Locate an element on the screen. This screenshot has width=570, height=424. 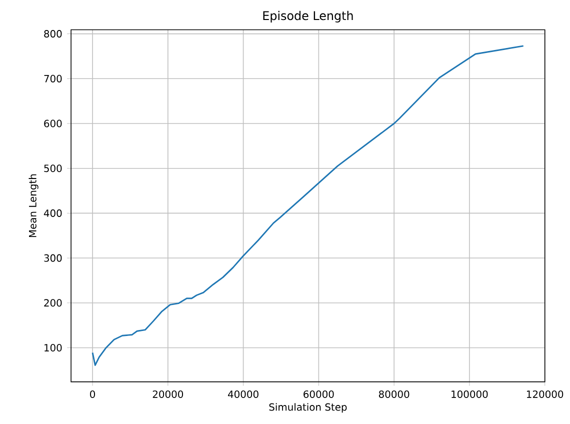
x-tick-label: 20000 is located at coordinates (168, 394).